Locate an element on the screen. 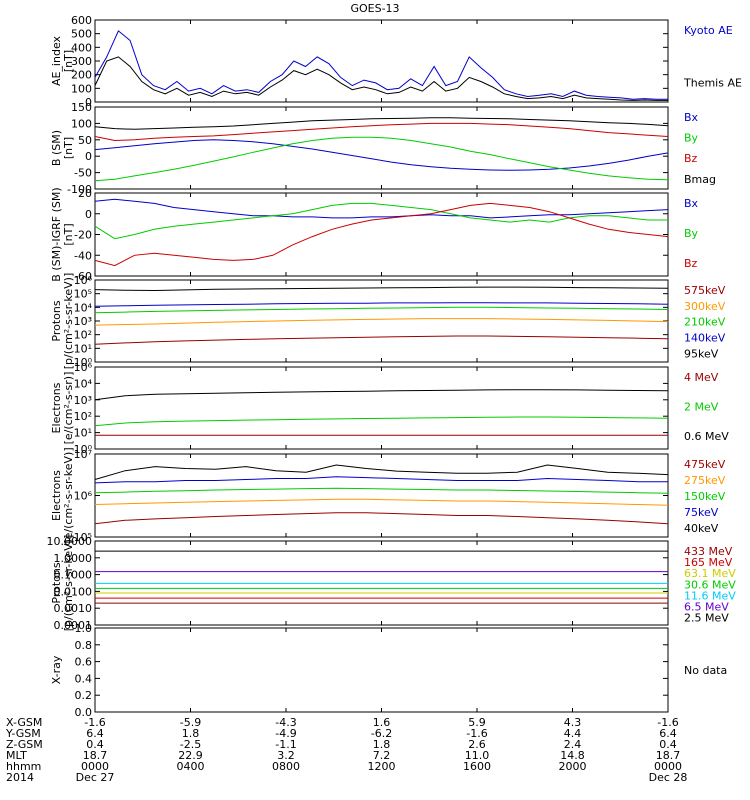 This screenshot has width=750, height=800. y-axis-label: [e/(cm²-s-sr)] is located at coordinates (68, 408).